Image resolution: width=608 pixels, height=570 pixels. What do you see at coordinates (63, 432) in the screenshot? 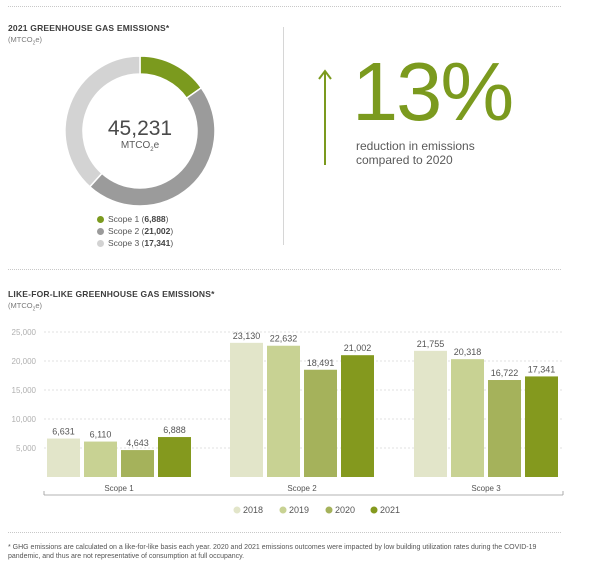
I see `bar-value-label: 6,631` at bounding box center [63, 432].